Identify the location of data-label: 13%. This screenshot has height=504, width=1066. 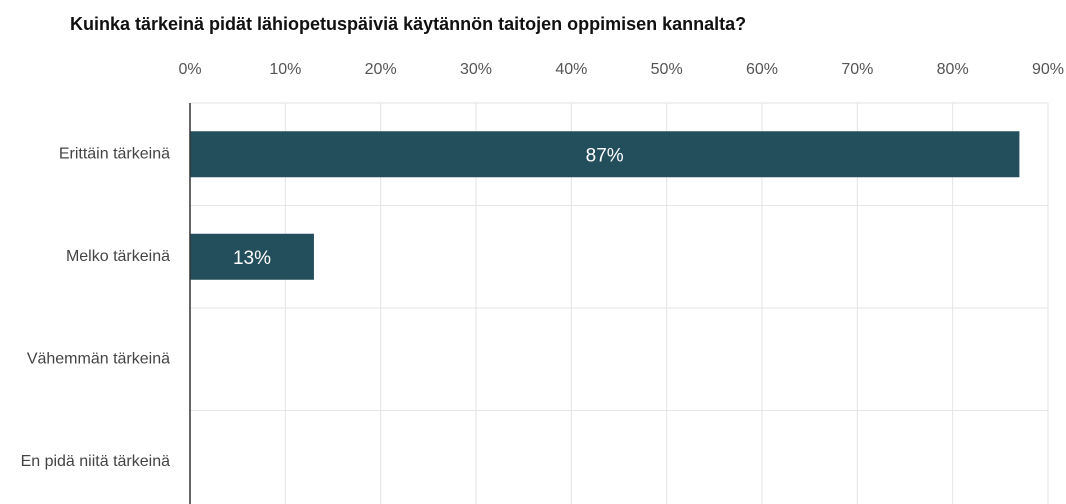
(252, 258).